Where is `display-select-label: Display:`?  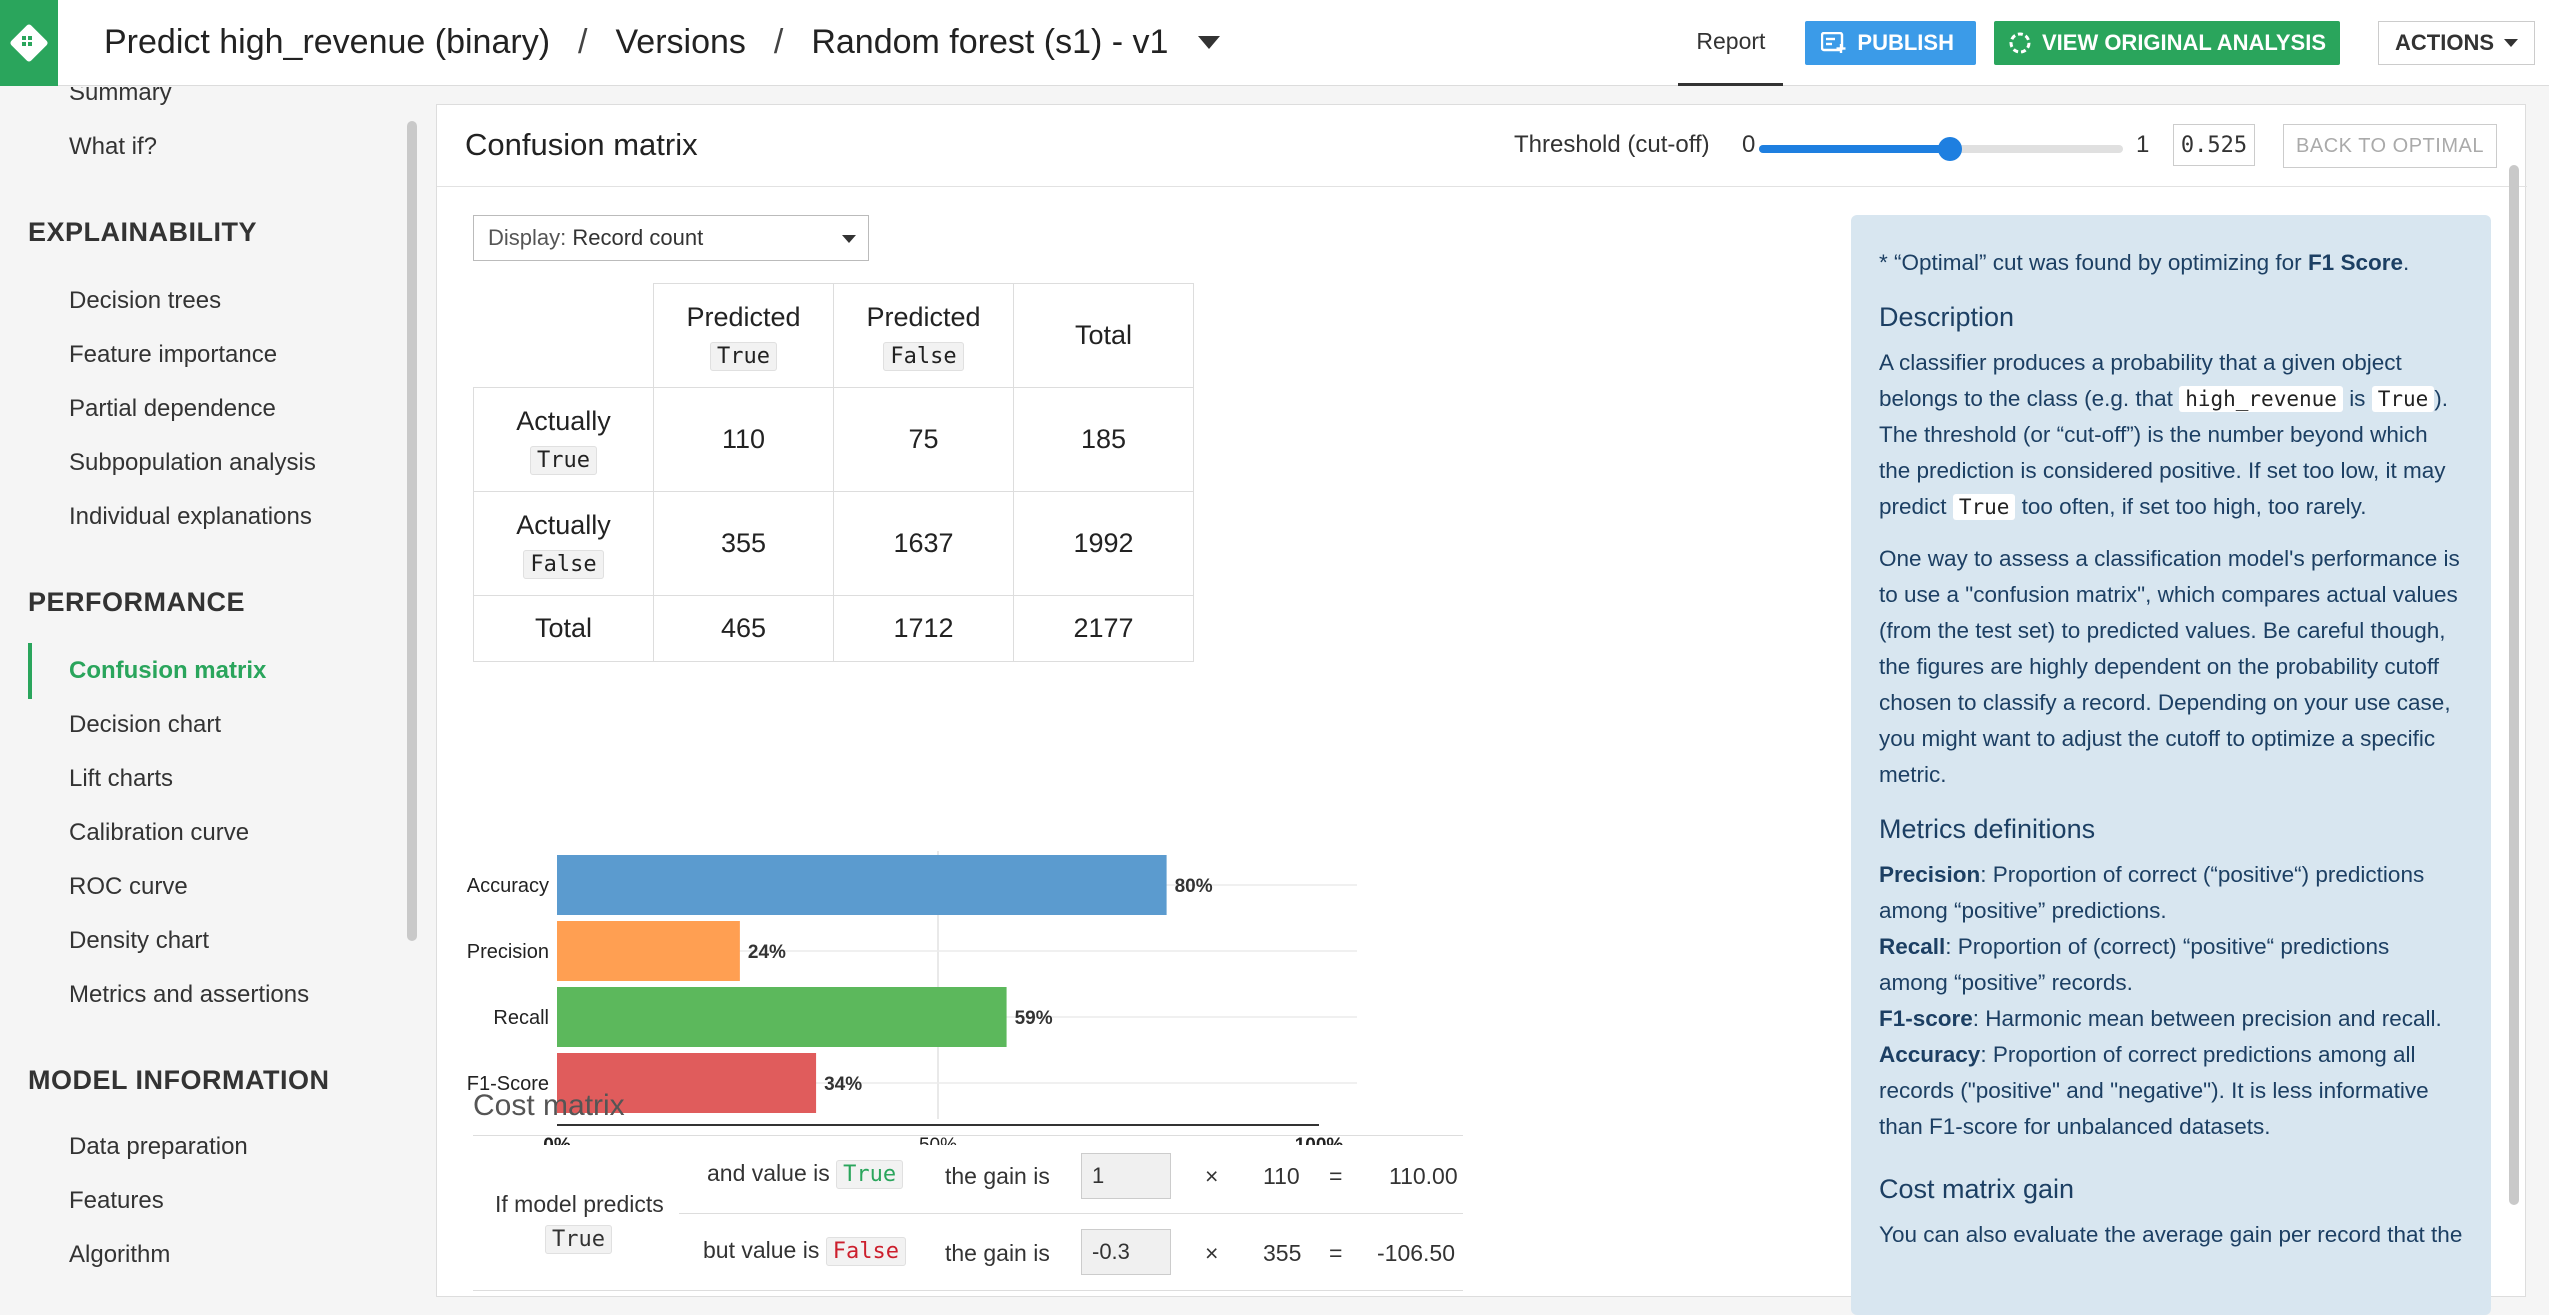
display-select-label: Display: is located at coordinates (527, 237).